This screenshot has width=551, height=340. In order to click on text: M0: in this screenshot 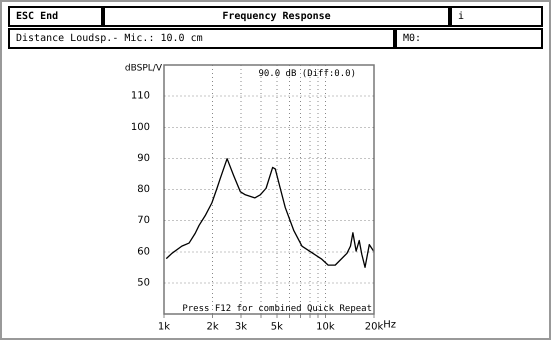, I will do `click(469, 38)`.